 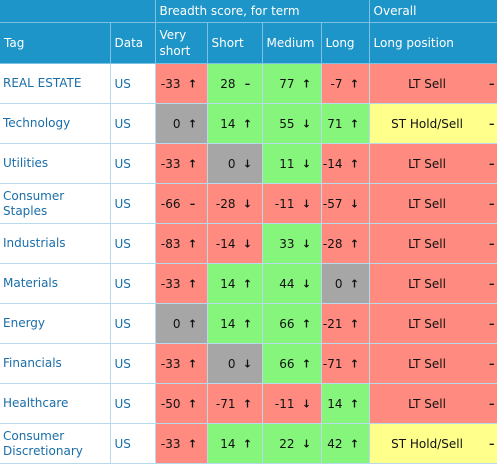 What do you see at coordinates (248, 123) in the screenshot?
I see `table-row: Technology US 0 ↑ 14 ↑ 55 ↓ 71 ↑ ST Hold/Sell –` at bounding box center [248, 123].